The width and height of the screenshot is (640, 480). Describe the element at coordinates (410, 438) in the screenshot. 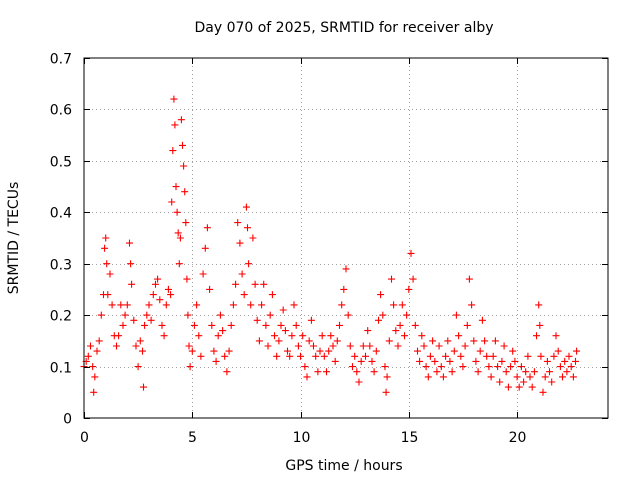

I see `x-tick-label: 15` at that location.